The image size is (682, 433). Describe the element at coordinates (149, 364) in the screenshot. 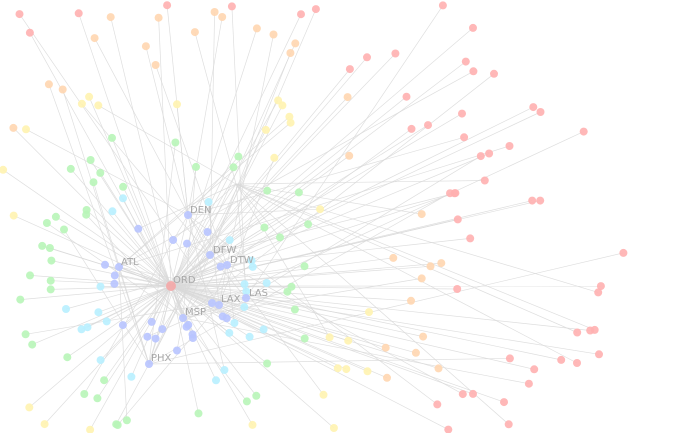

I see `hub-node-phx` at that location.